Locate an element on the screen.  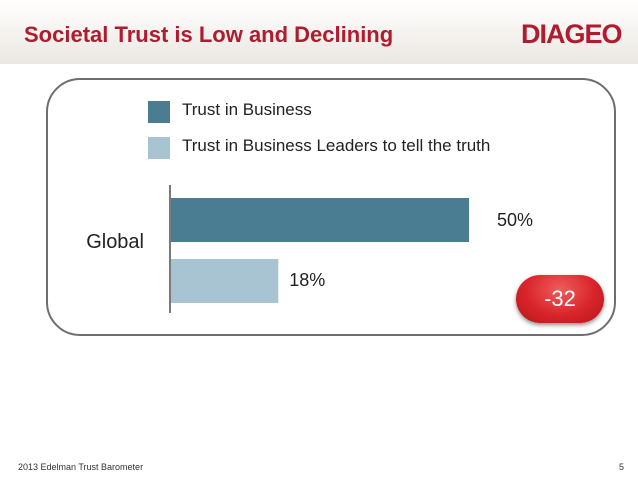
legend-label-series-1: Trust in Business is located at coordinates (247, 109).